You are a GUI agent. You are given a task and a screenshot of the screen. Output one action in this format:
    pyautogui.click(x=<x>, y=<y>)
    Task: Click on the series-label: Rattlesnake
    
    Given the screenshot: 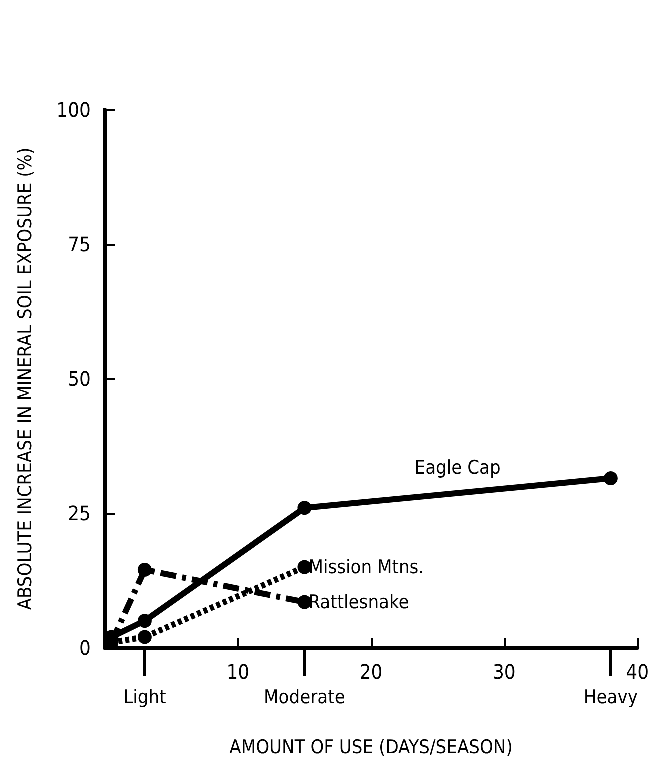 What is the action you would take?
    pyautogui.click(x=359, y=602)
    